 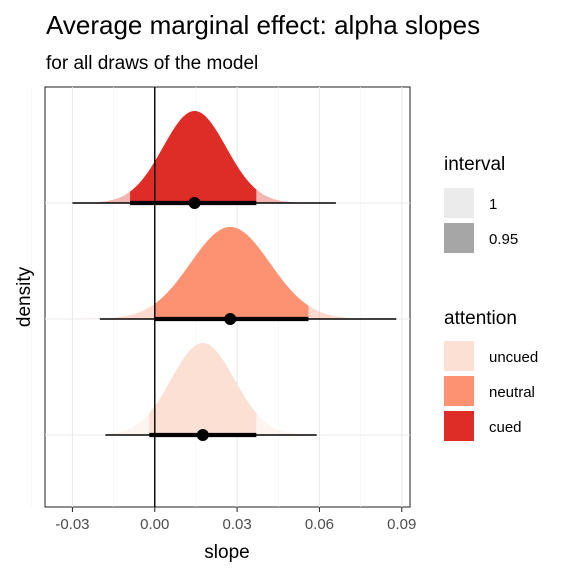 I want to click on legend-attention-label: cued, so click(x=505, y=427).